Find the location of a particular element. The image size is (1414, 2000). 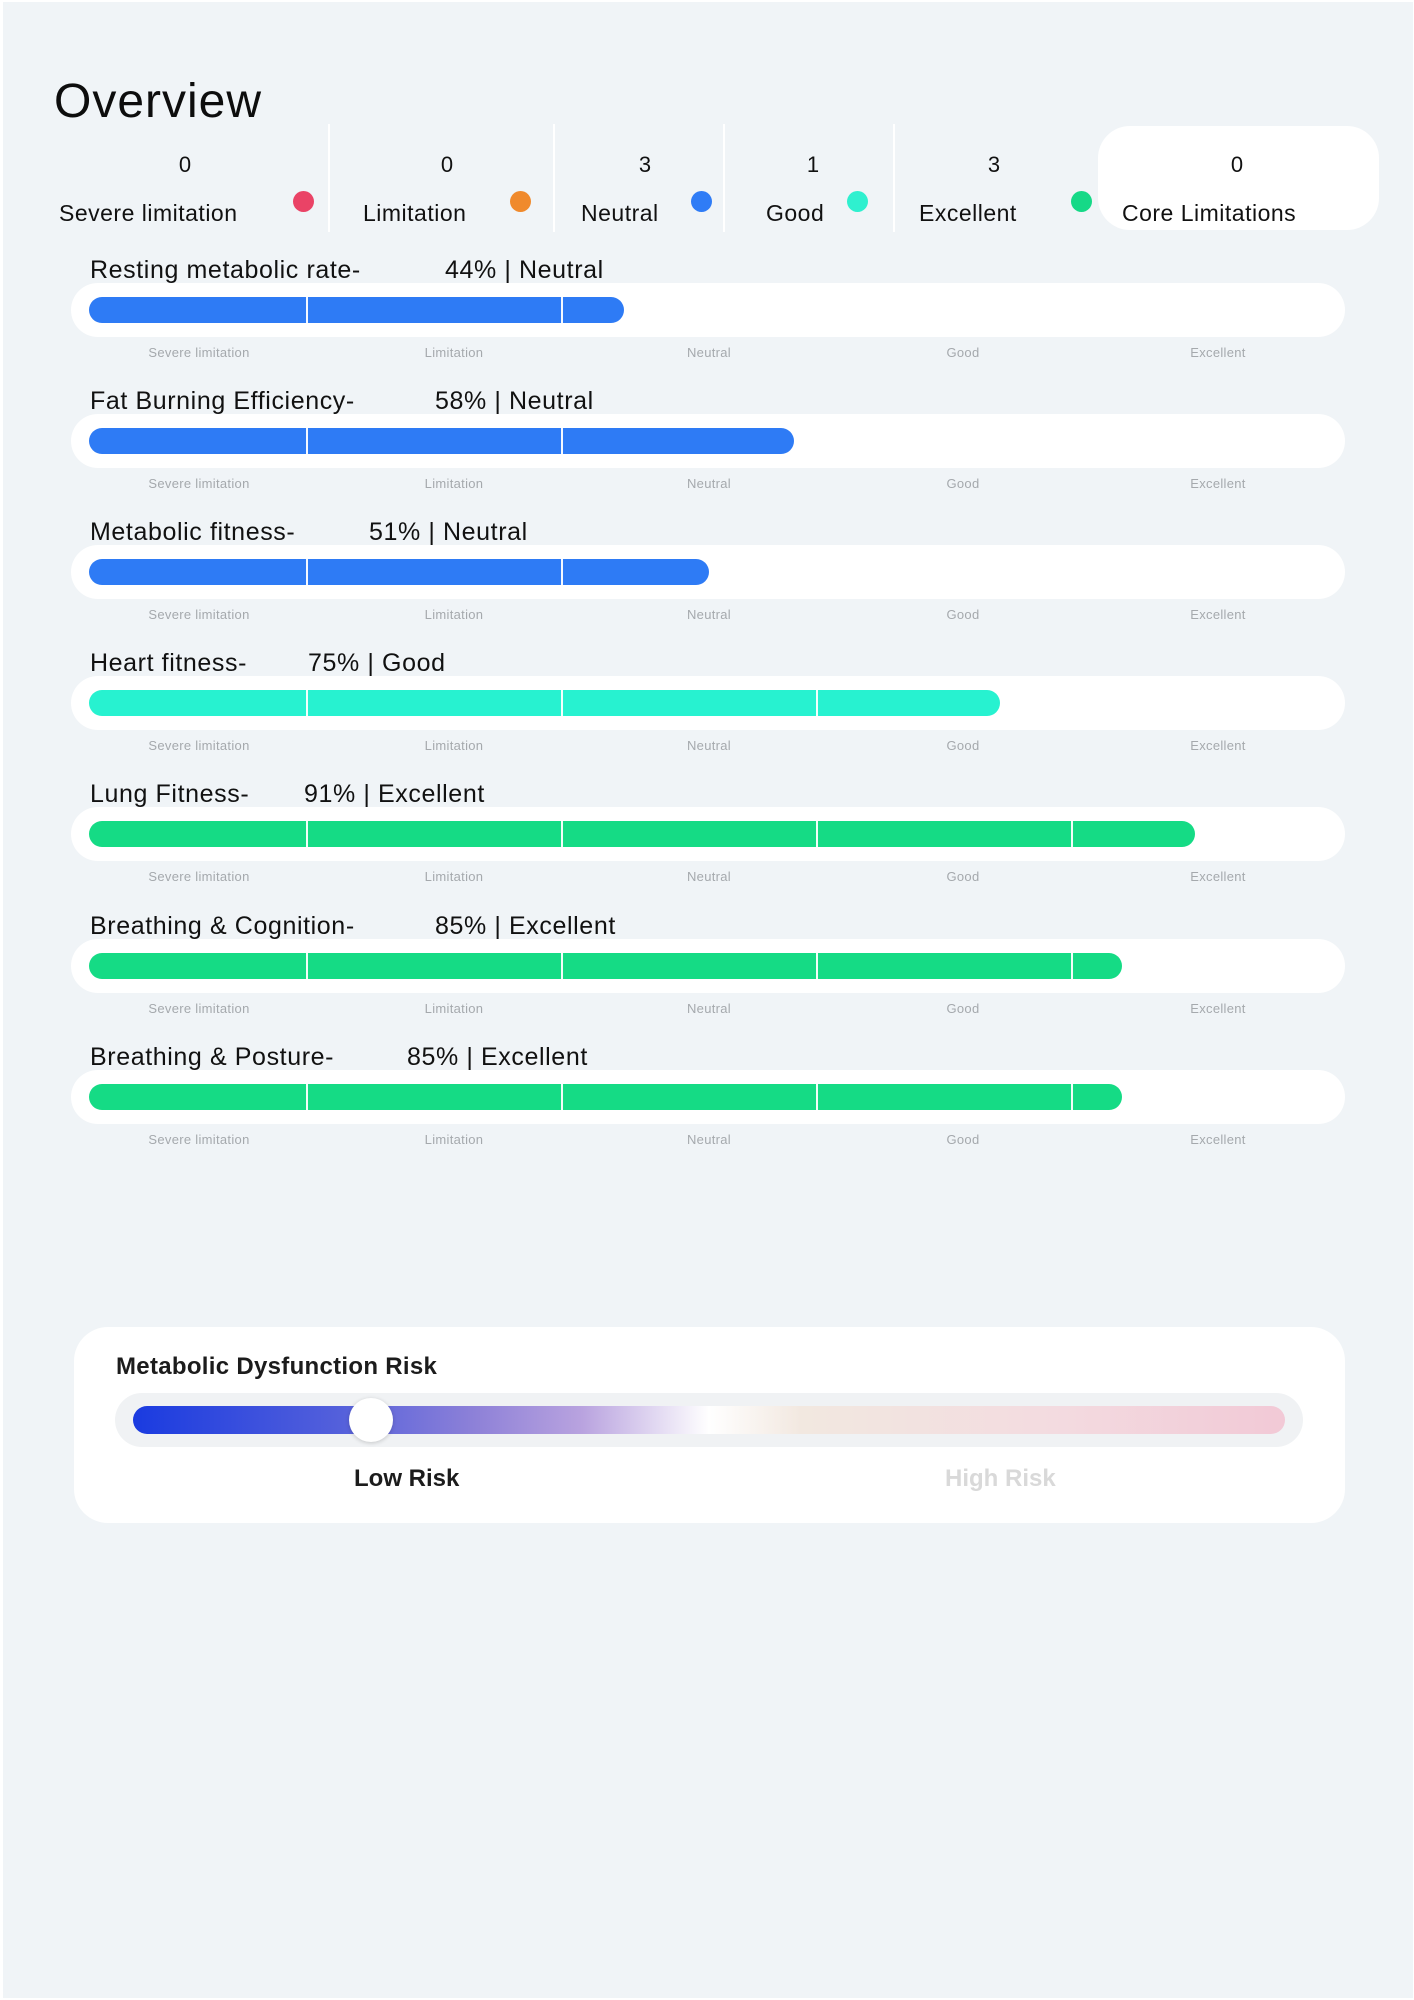

summary-core-limitations: 0 Core Limitations is located at coordinates (1238, 178).